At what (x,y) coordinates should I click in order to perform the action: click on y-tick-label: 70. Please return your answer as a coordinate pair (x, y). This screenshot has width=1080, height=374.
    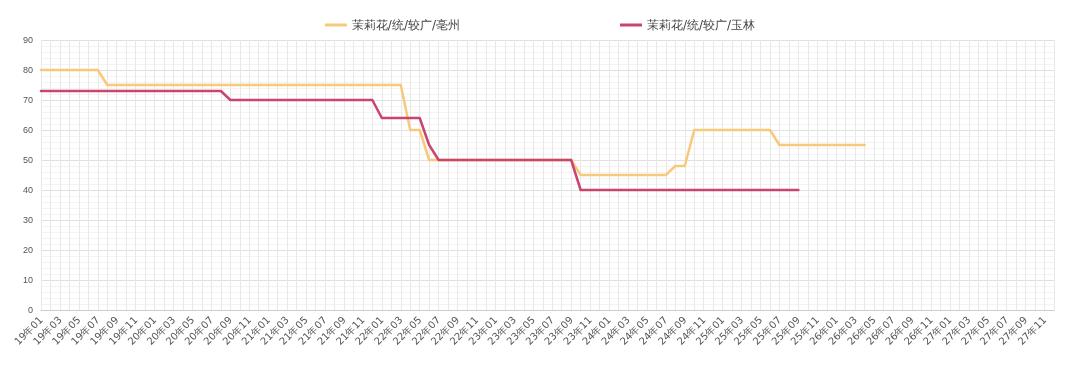
    Looking at the image, I should click on (27, 100).